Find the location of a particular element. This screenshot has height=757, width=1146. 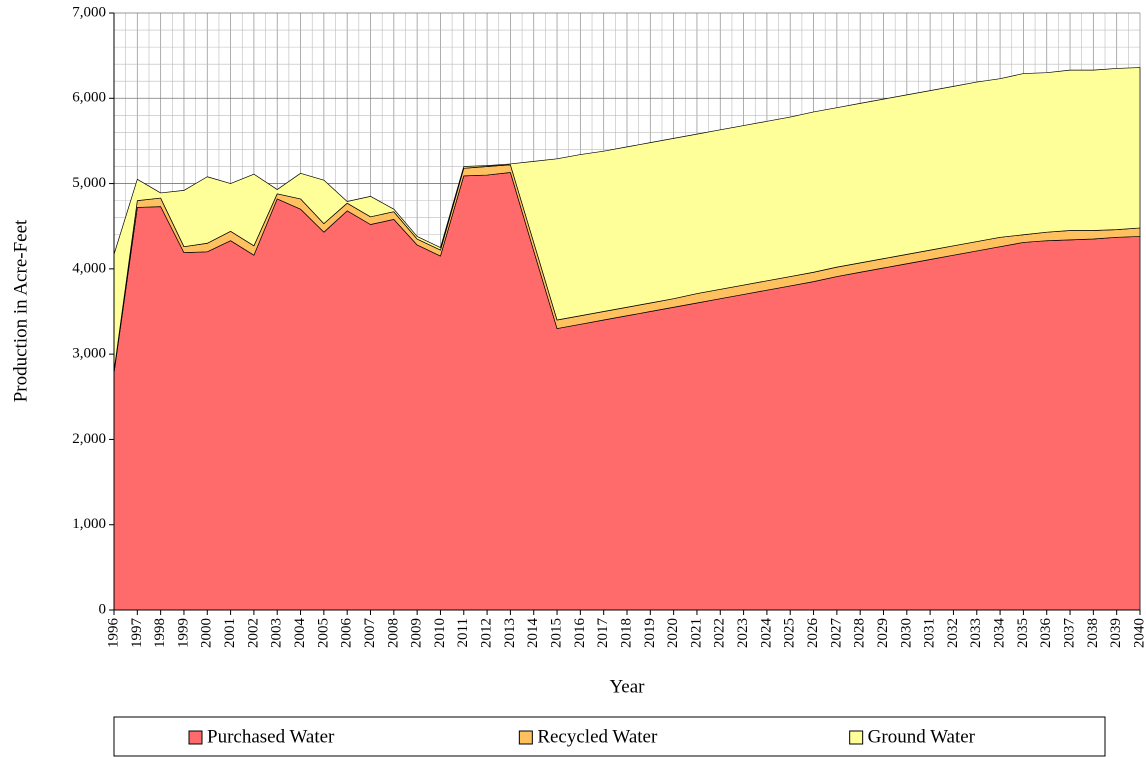

x-tick-label: 2036 is located at coordinates (1046, 633).